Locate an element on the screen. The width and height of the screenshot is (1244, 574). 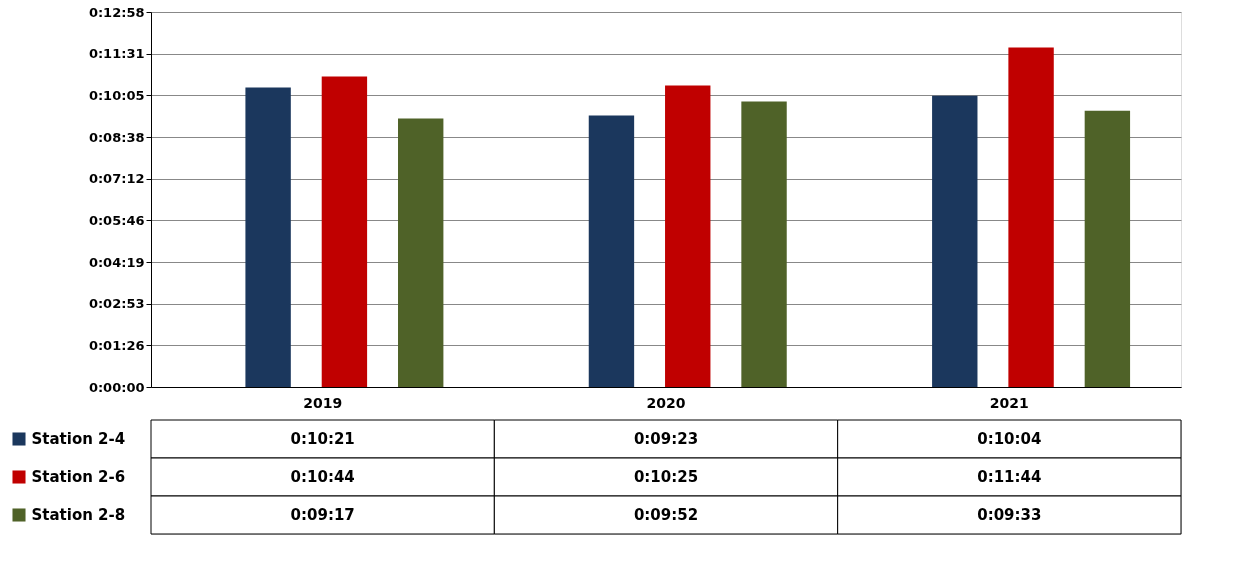
y-tick-label: 0:08:38 is located at coordinates (116, 137).